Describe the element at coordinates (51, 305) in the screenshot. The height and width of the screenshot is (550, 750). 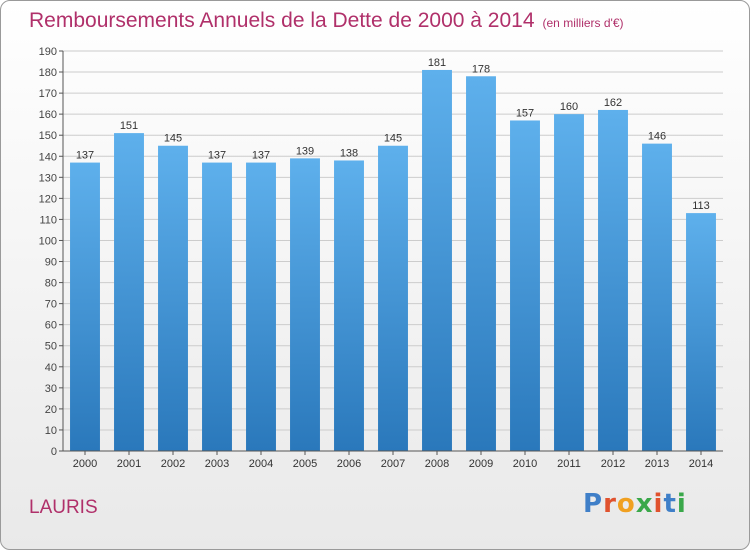
I see `y-tick-label: 70` at that location.